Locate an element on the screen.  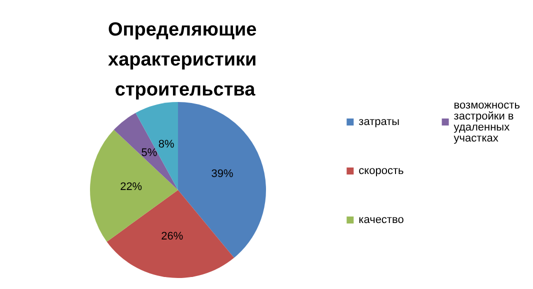
chart-title: Определяющие характеристики строительства is located at coordinates (185, 60).